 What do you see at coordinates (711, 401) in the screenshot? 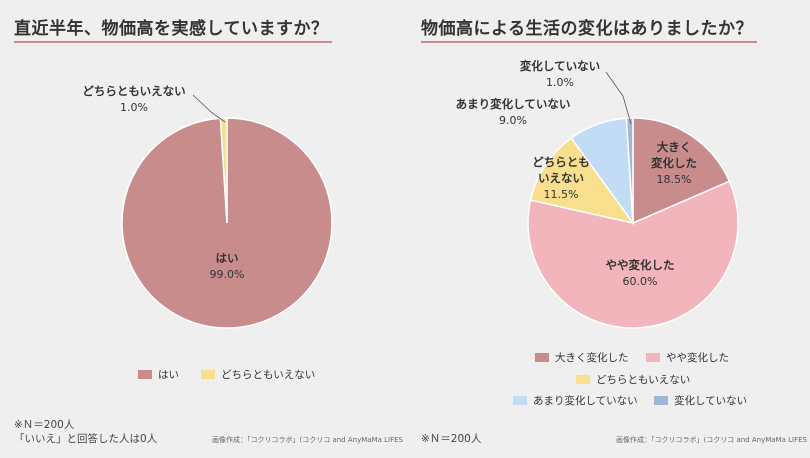
I see `legend-label: 変化していない` at bounding box center [711, 401].